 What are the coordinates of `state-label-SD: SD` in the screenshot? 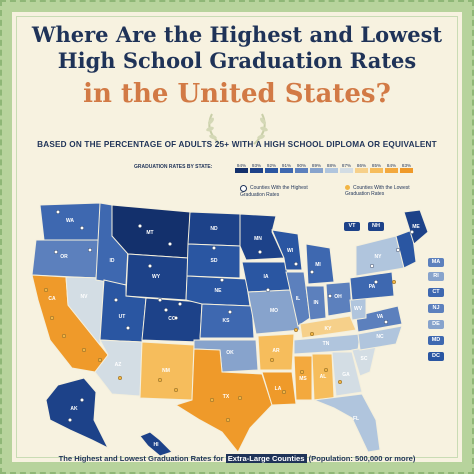 It's located at (214, 261).